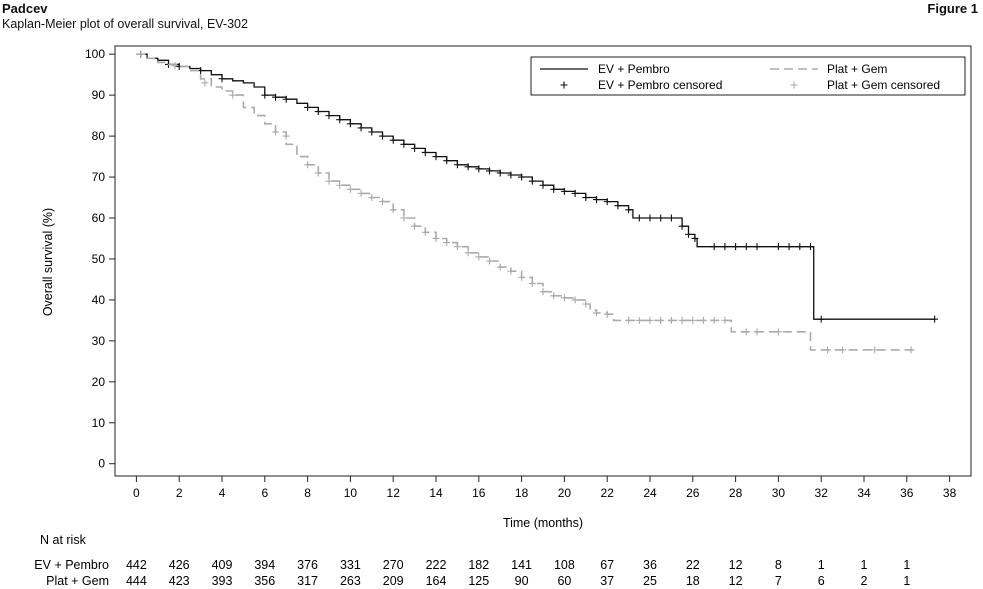  I want to click on risk-value-1-16: 6, so click(821, 581).